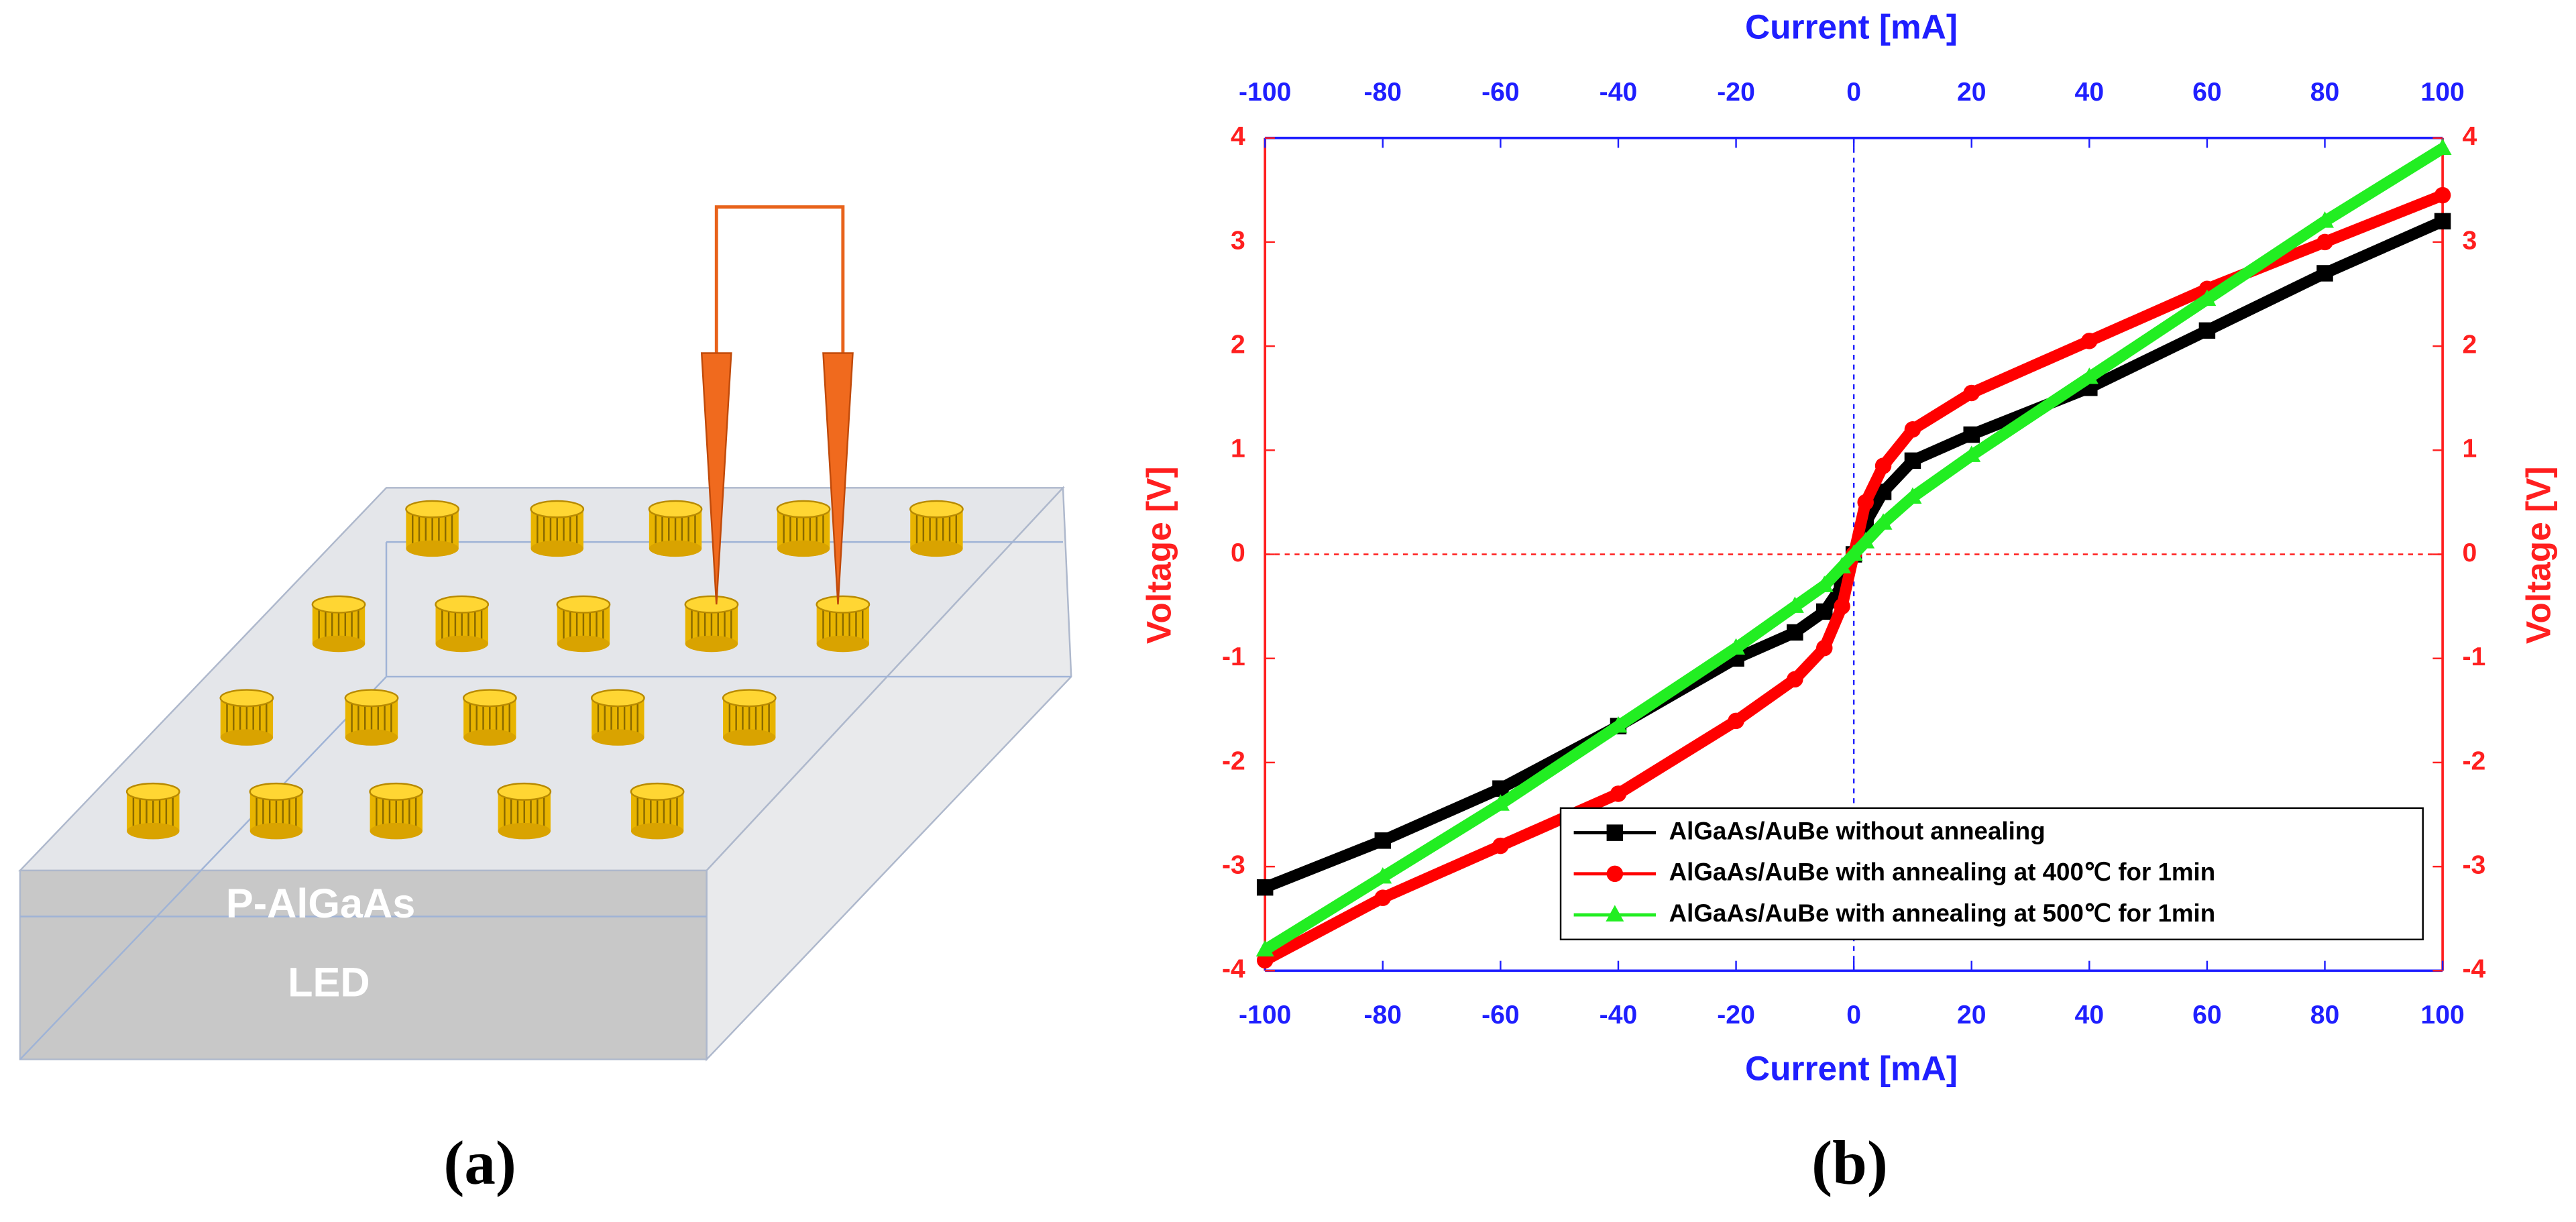 Image resolution: width=2576 pixels, height=1222 pixels. I want to click on layer-label: P-AlGaAs, so click(320, 904).